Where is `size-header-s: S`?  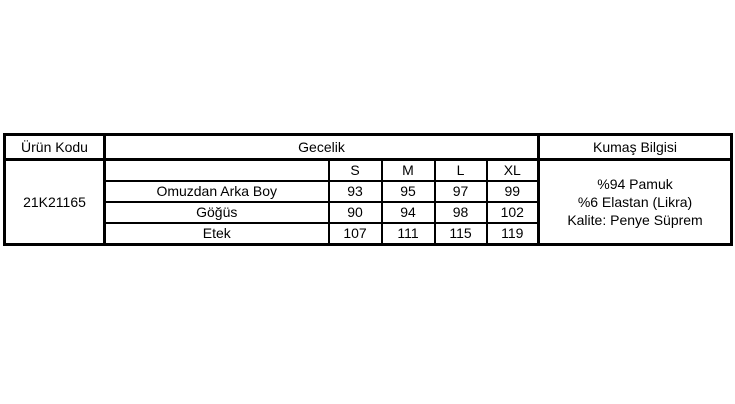
size-header-s: S is located at coordinates (355, 170).